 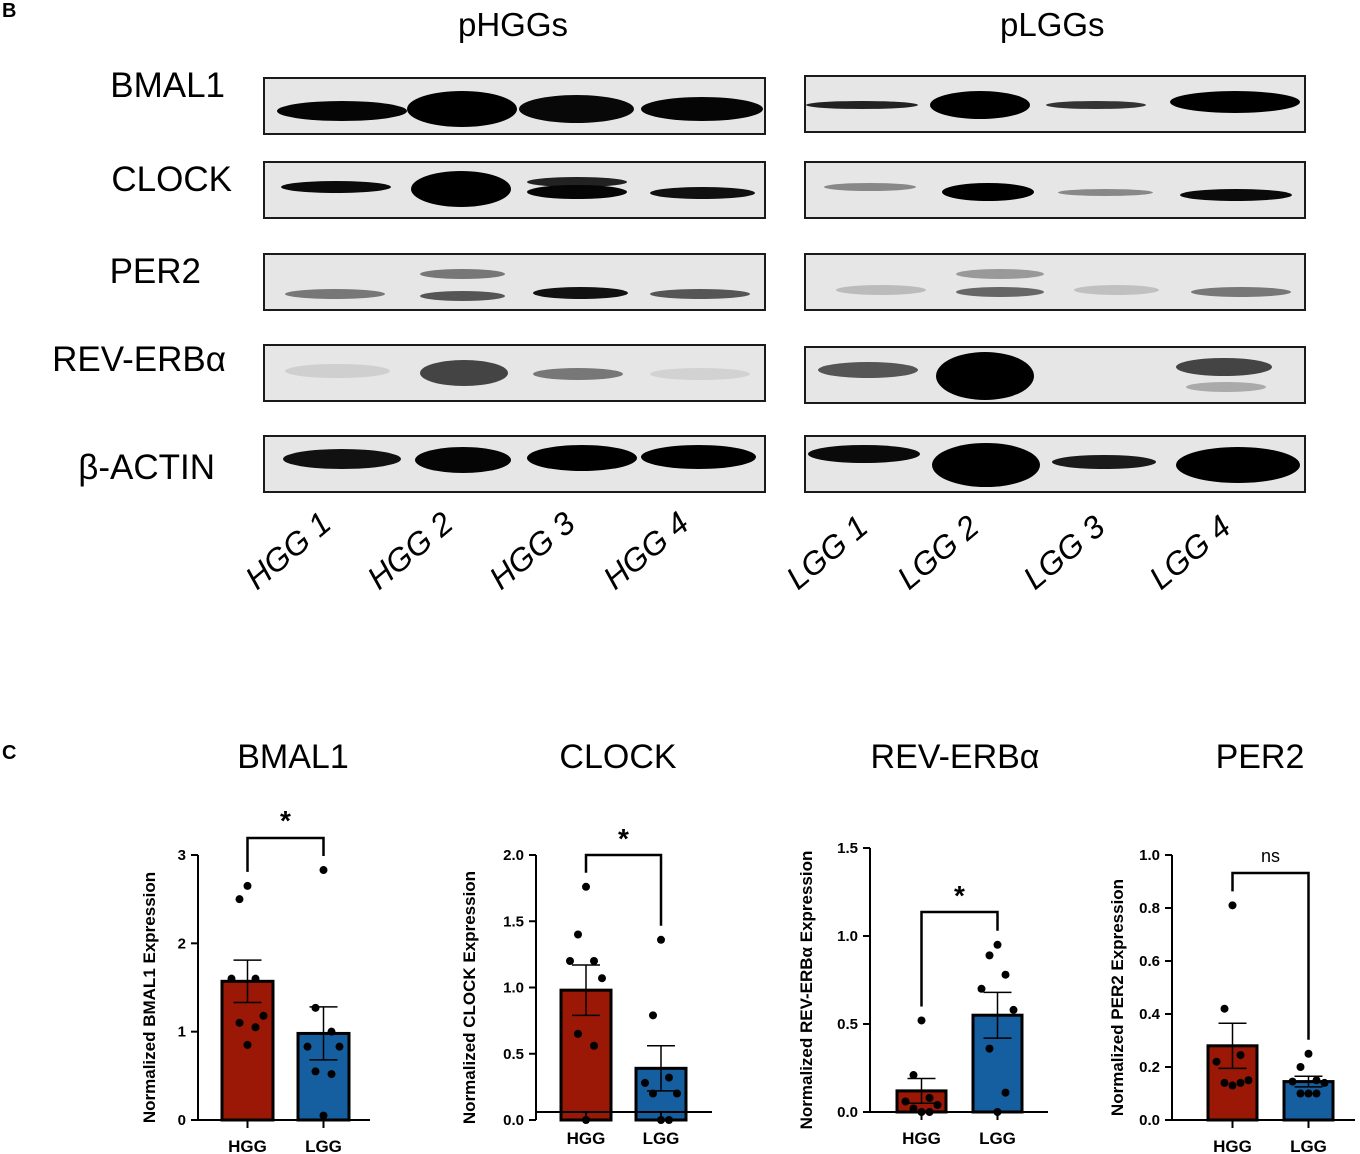 What do you see at coordinates (1055, 190) in the screenshot?
I see `blot-lgg-clock` at bounding box center [1055, 190].